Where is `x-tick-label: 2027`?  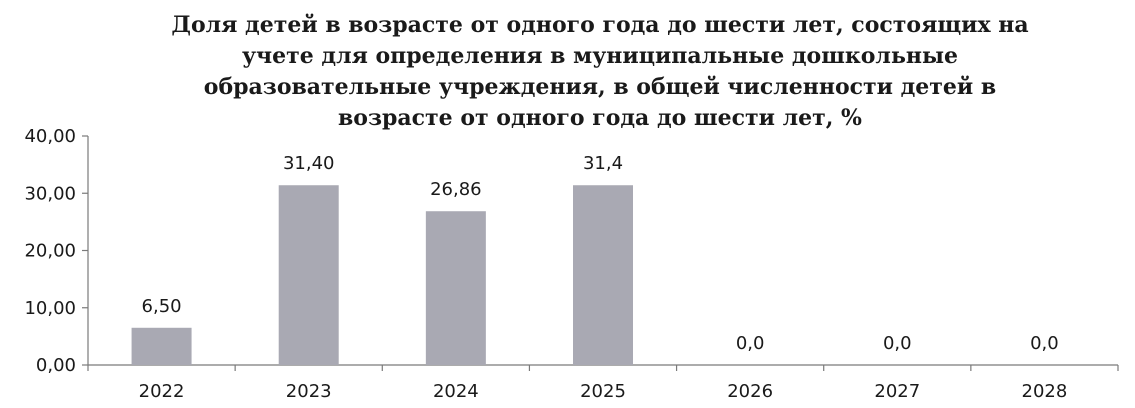 x-tick-label: 2027 is located at coordinates (897, 391).